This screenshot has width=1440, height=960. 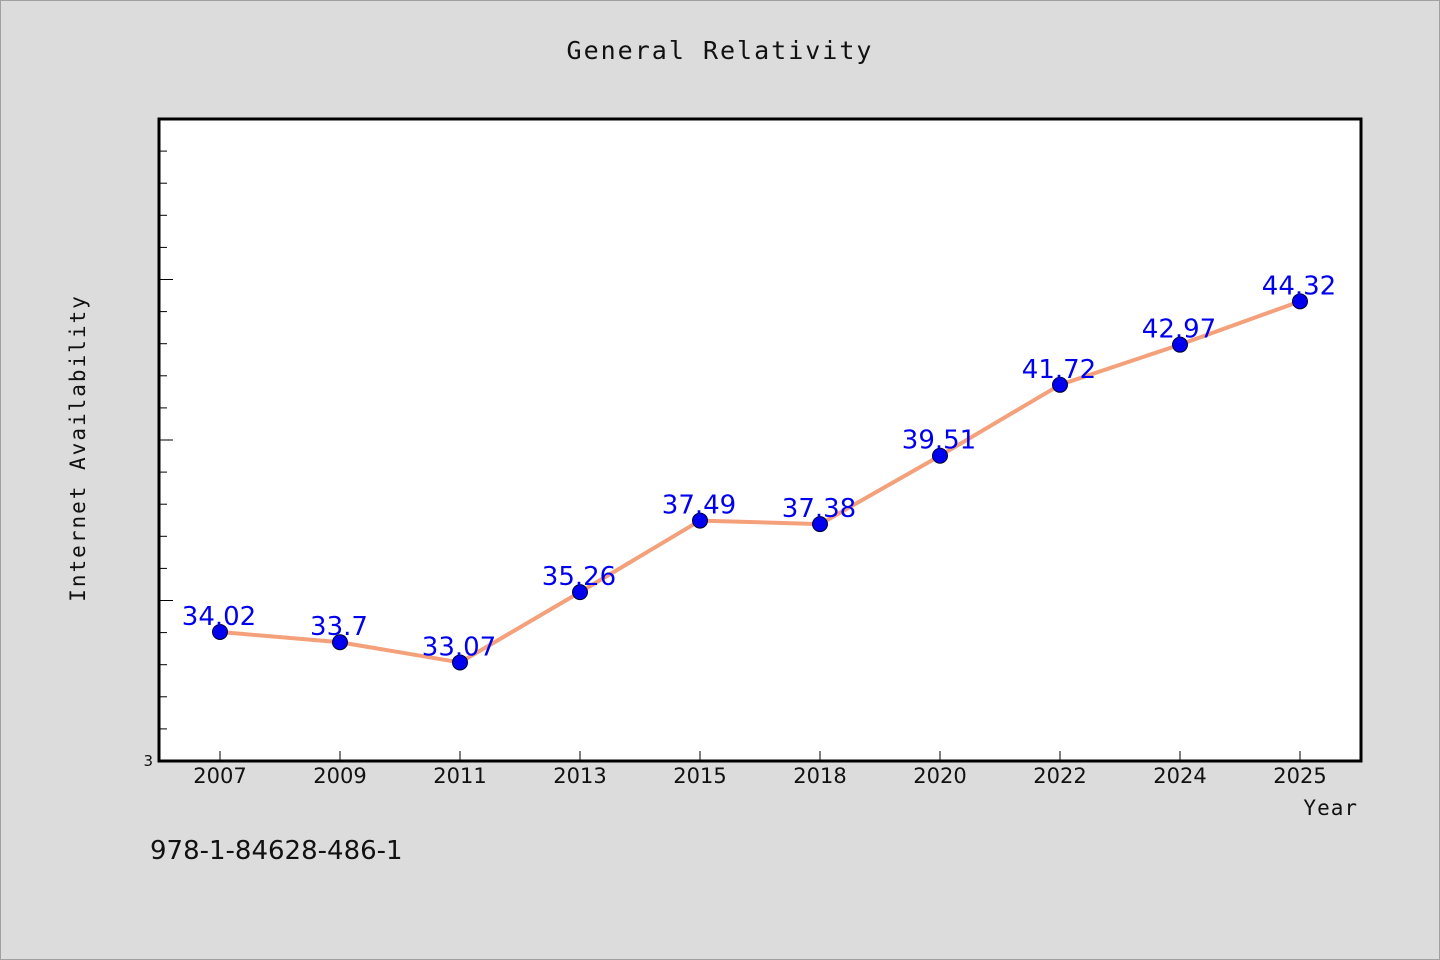 What do you see at coordinates (760, 769) in the screenshot?
I see `x-axis-ticks: 2007 2009 2011 2013 2015 2018 2020 2022 2024 2025` at bounding box center [760, 769].